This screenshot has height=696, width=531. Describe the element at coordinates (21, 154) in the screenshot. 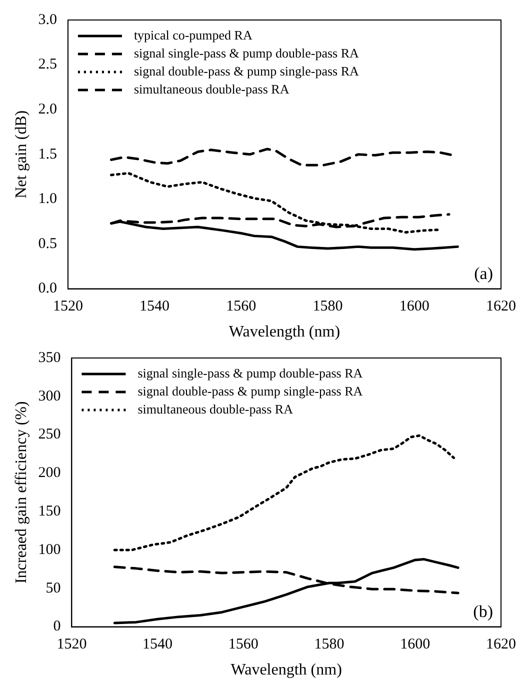

I see `y-axis-title: Net gain (dB)` at that location.